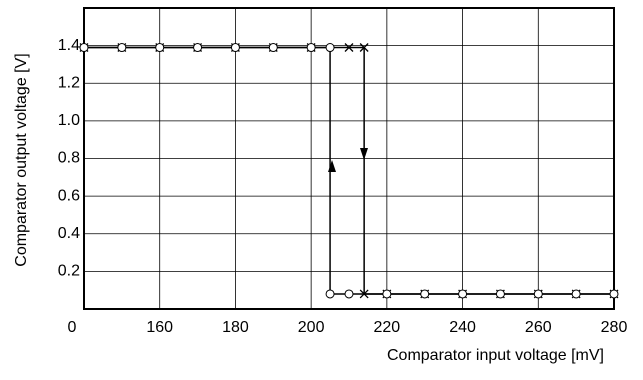 This screenshot has width=643, height=380. I want to click on x-tick-label: 180, so click(235, 327).